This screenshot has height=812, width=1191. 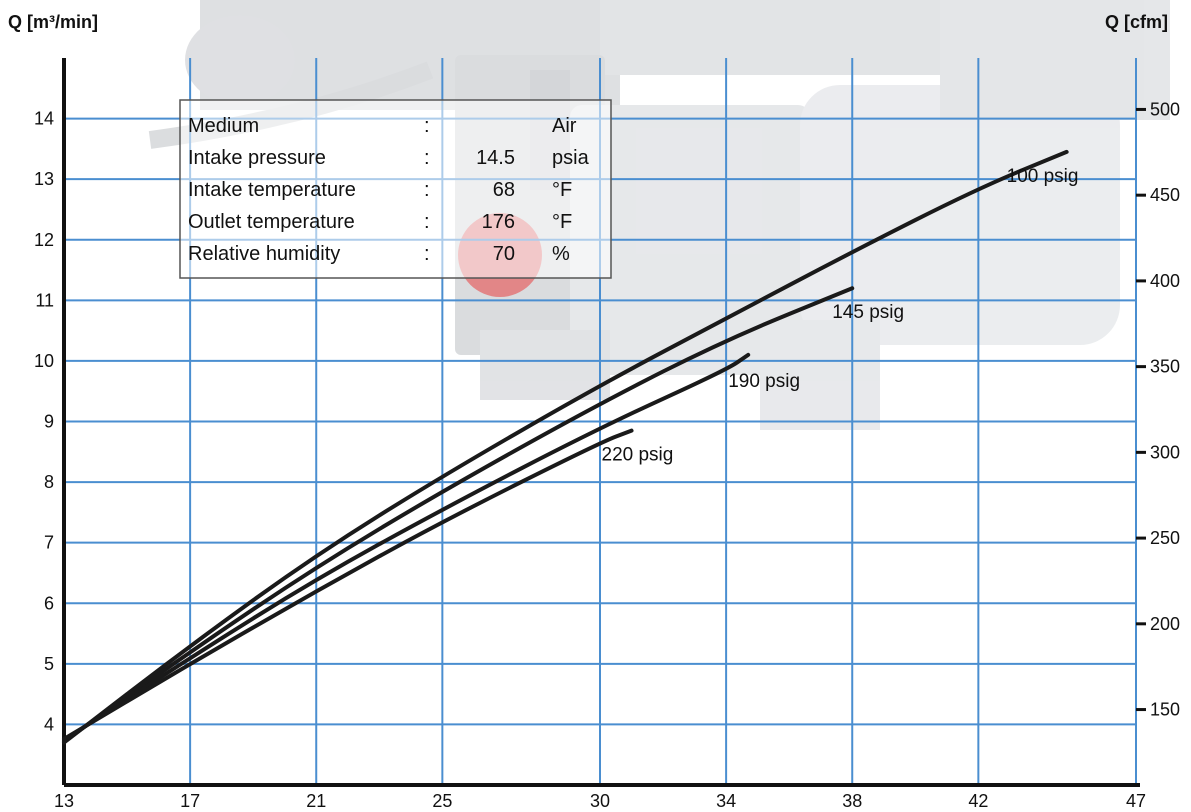 I want to click on y-right-tick-label: 200, so click(x=1165, y=624).